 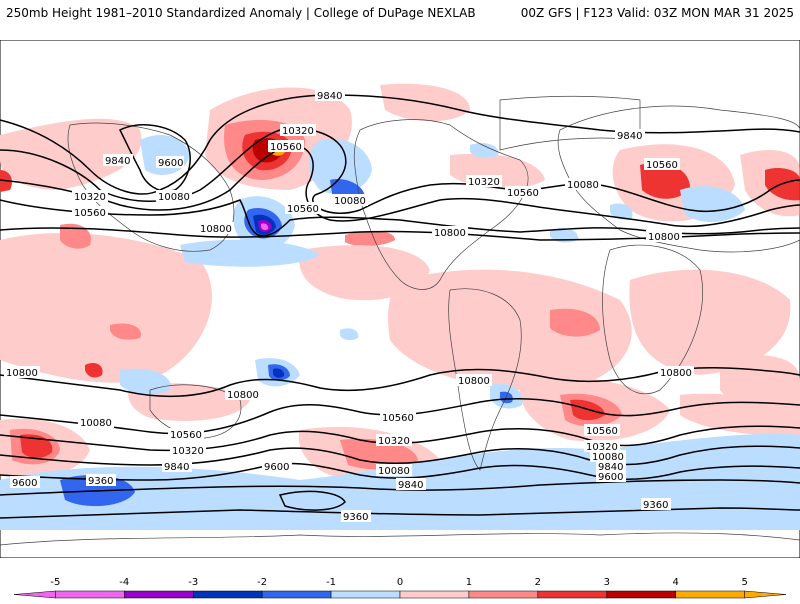 I want to click on colorbar-tick-label: 3, so click(x=607, y=582).